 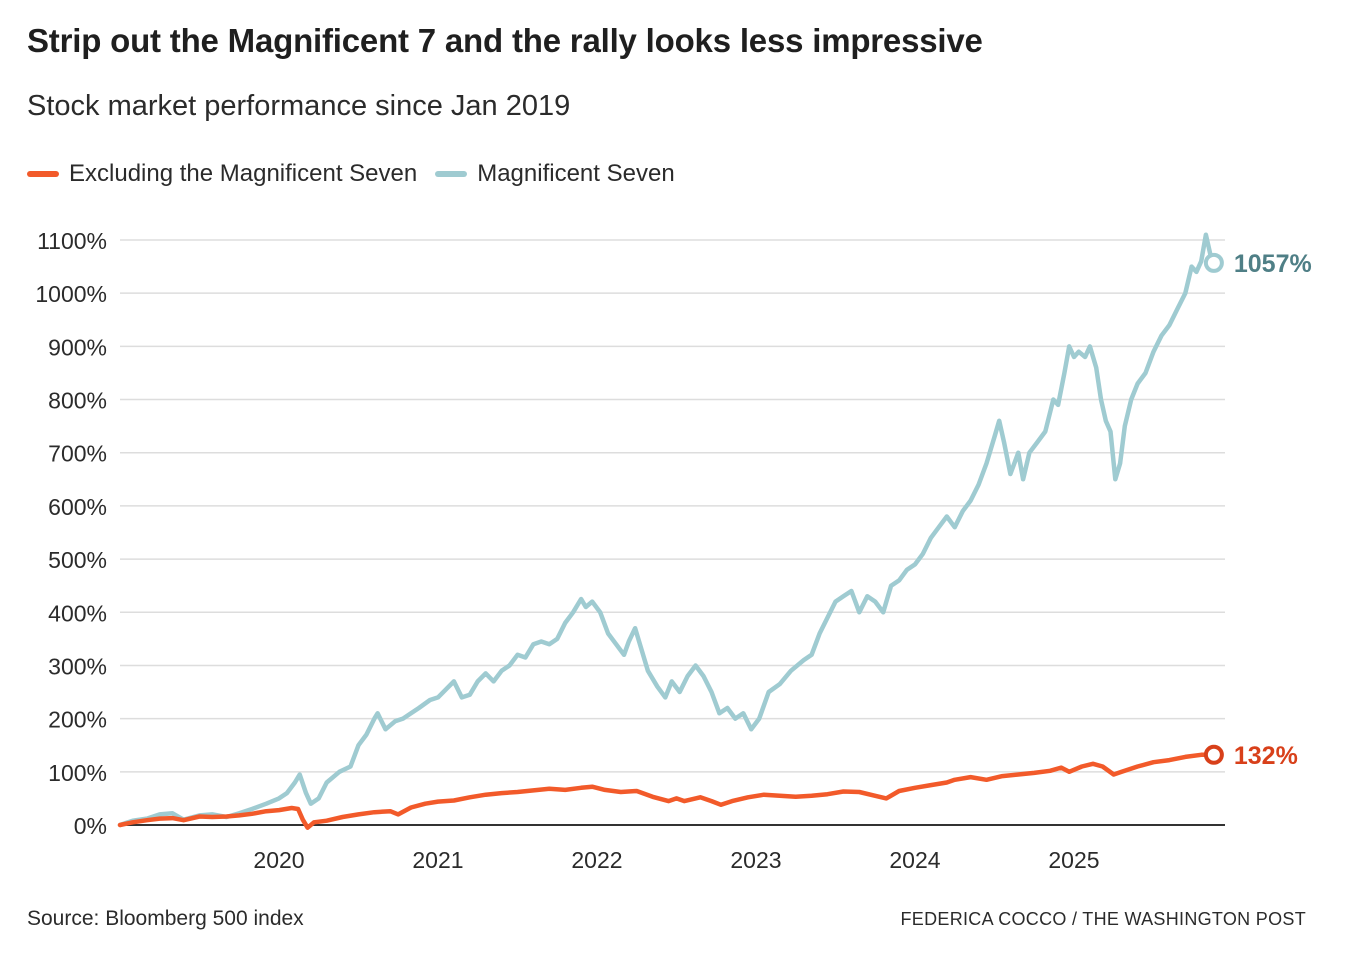 What do you see at coordinates (1213, 754) in the screenshot?
I see `end-marker-ex-mag7` at bounding box center [1213, 754].